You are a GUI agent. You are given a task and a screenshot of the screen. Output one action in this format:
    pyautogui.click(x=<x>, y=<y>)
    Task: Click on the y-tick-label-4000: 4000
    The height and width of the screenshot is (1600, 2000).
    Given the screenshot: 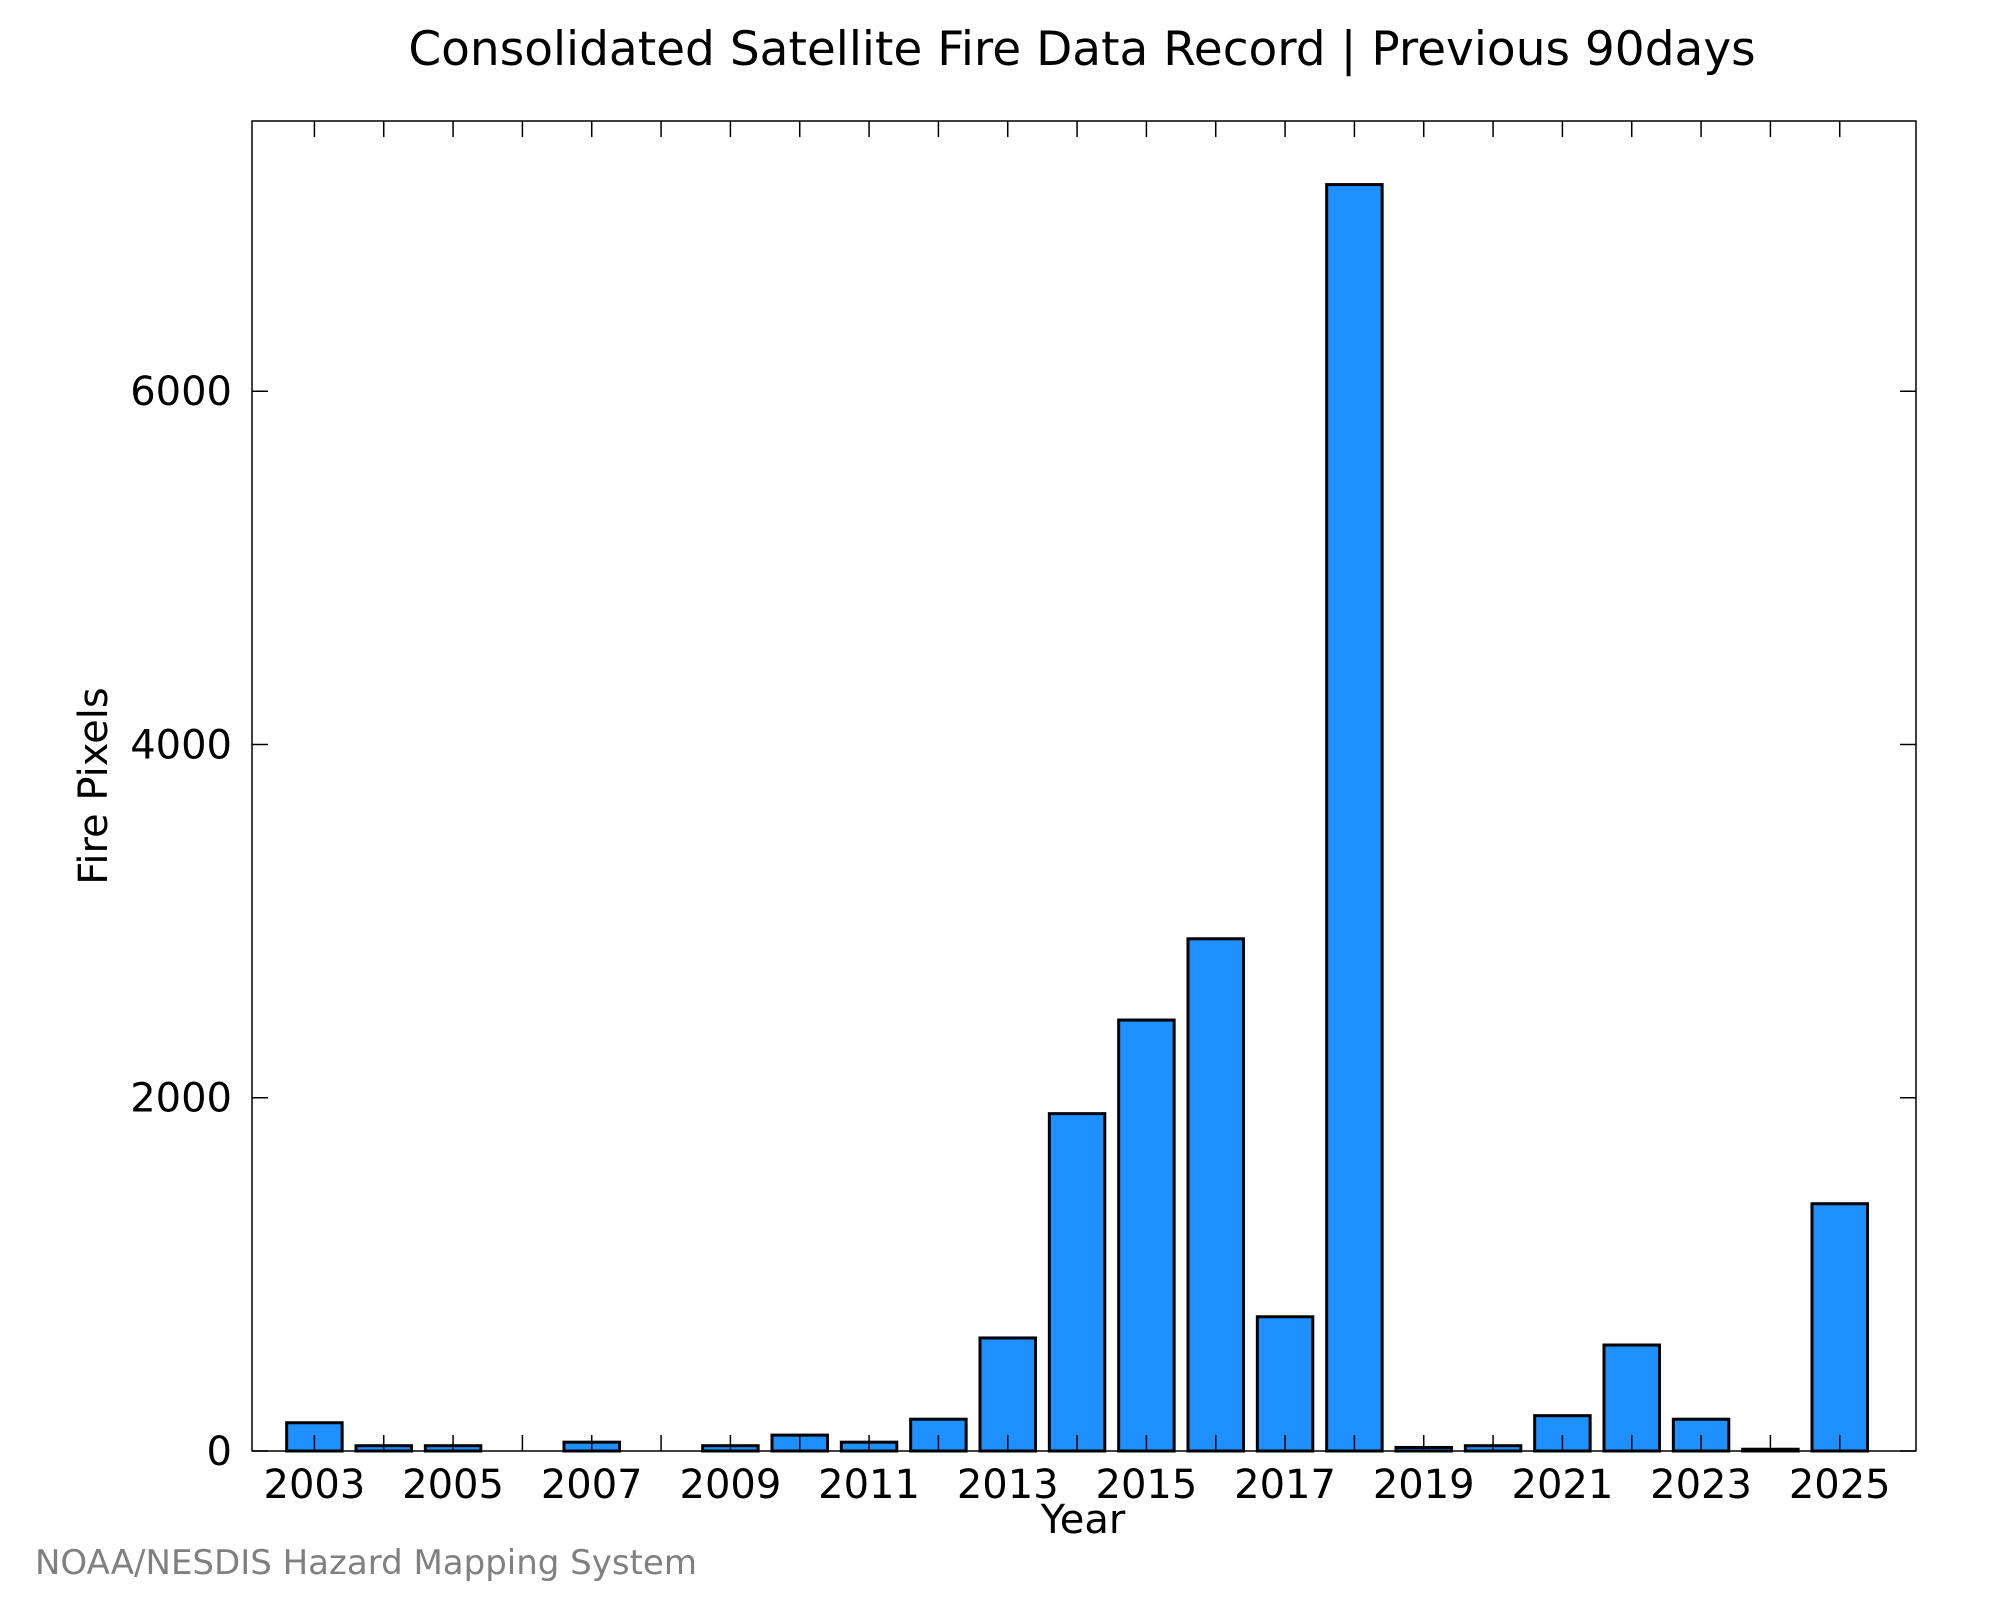 What is the action you would take?
    pyautogui.click(x=181, y=745)
    